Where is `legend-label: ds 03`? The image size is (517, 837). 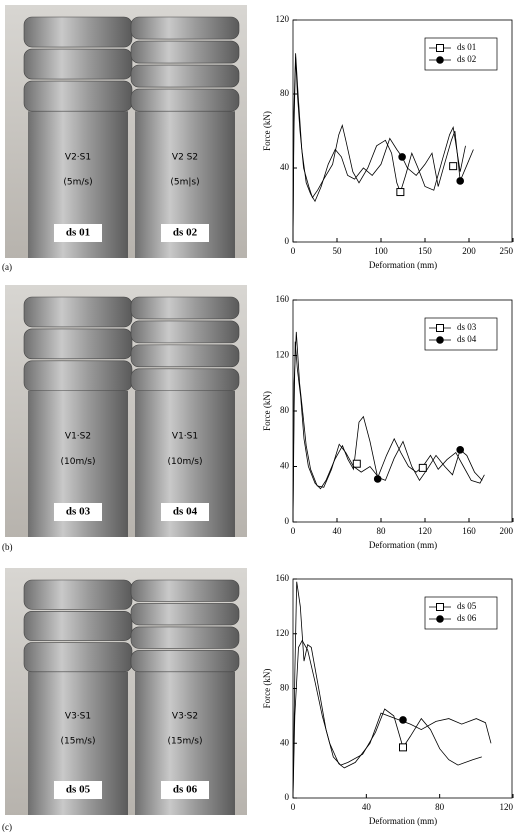
legend-label: ds 03 is located at coordinates (467, 327).